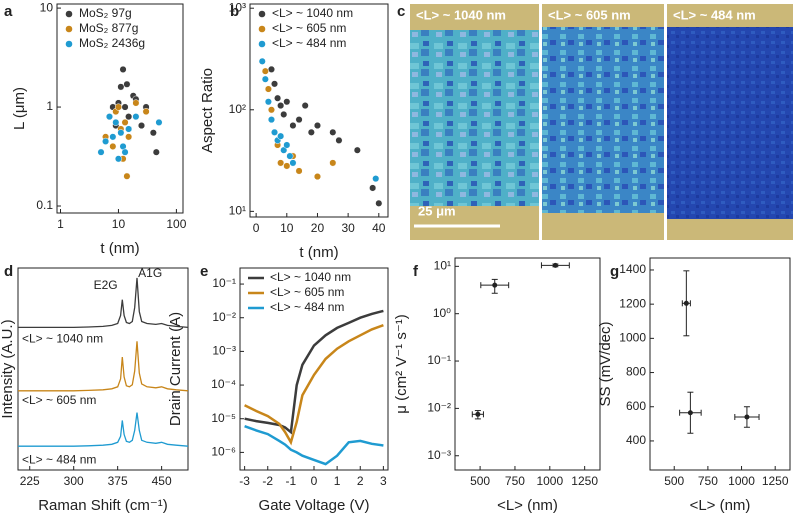 The image size is (793, 526). What do you see at coordinates (603, 120) in the screenshot?
I see `film` at bounding box center [603, 120].